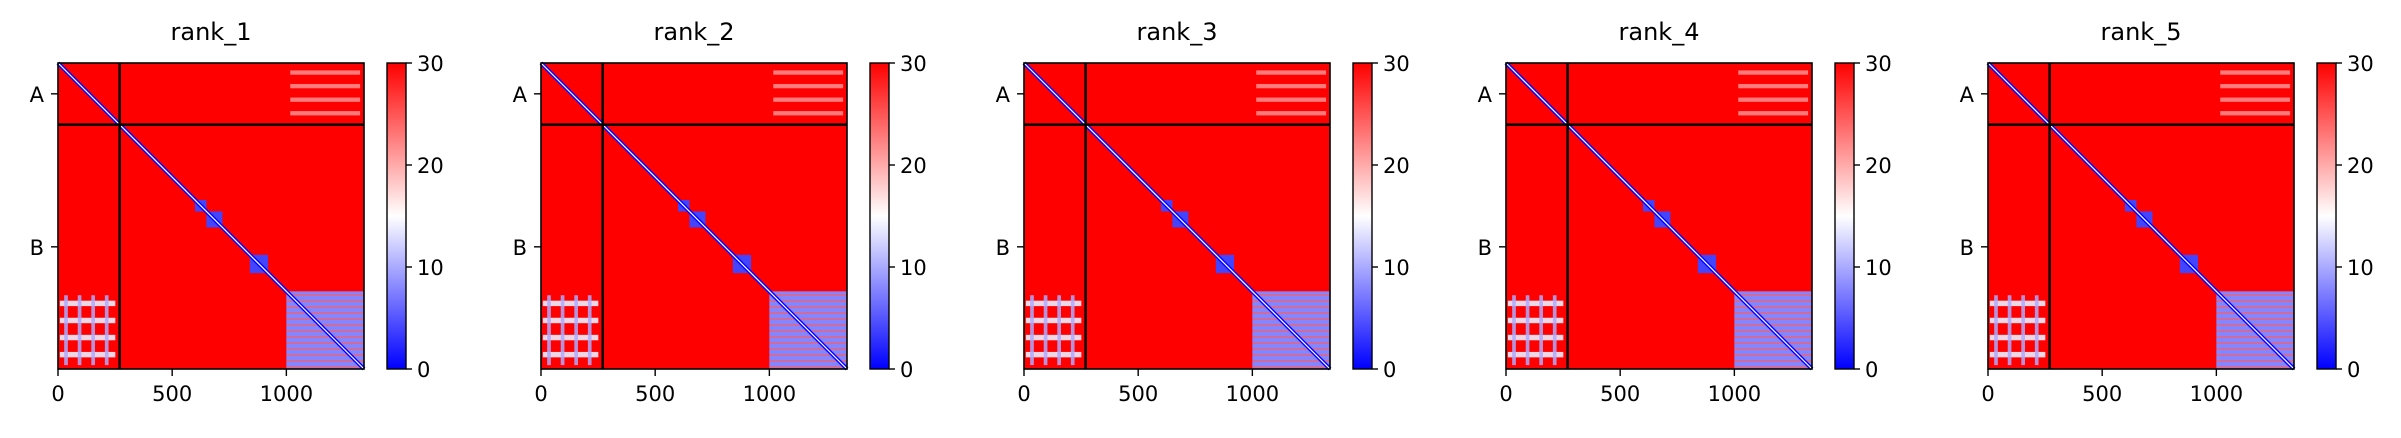 The width and height of the screenshot is (2401, 438). Describe the element at coordinates (694, 32) in the screenshot. I see `panel-title: rank_2` at that location.